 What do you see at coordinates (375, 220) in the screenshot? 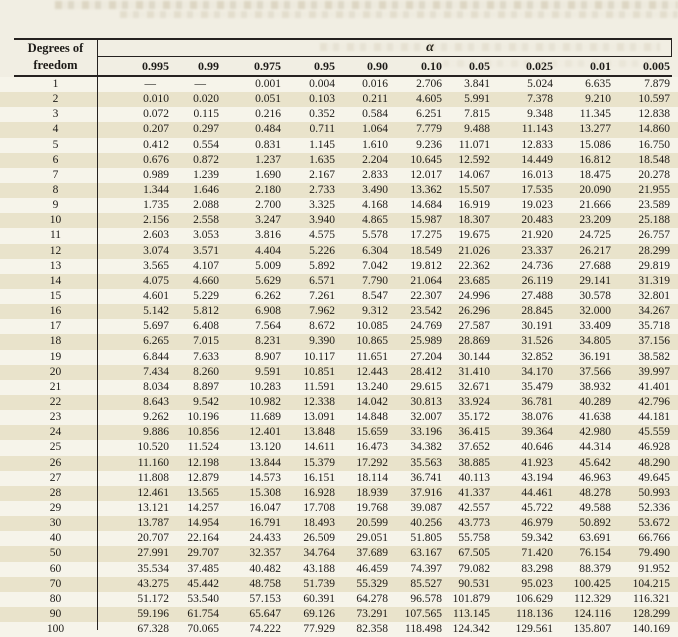
I see `value-cell: 4.865` at bounding box center [375, 220].